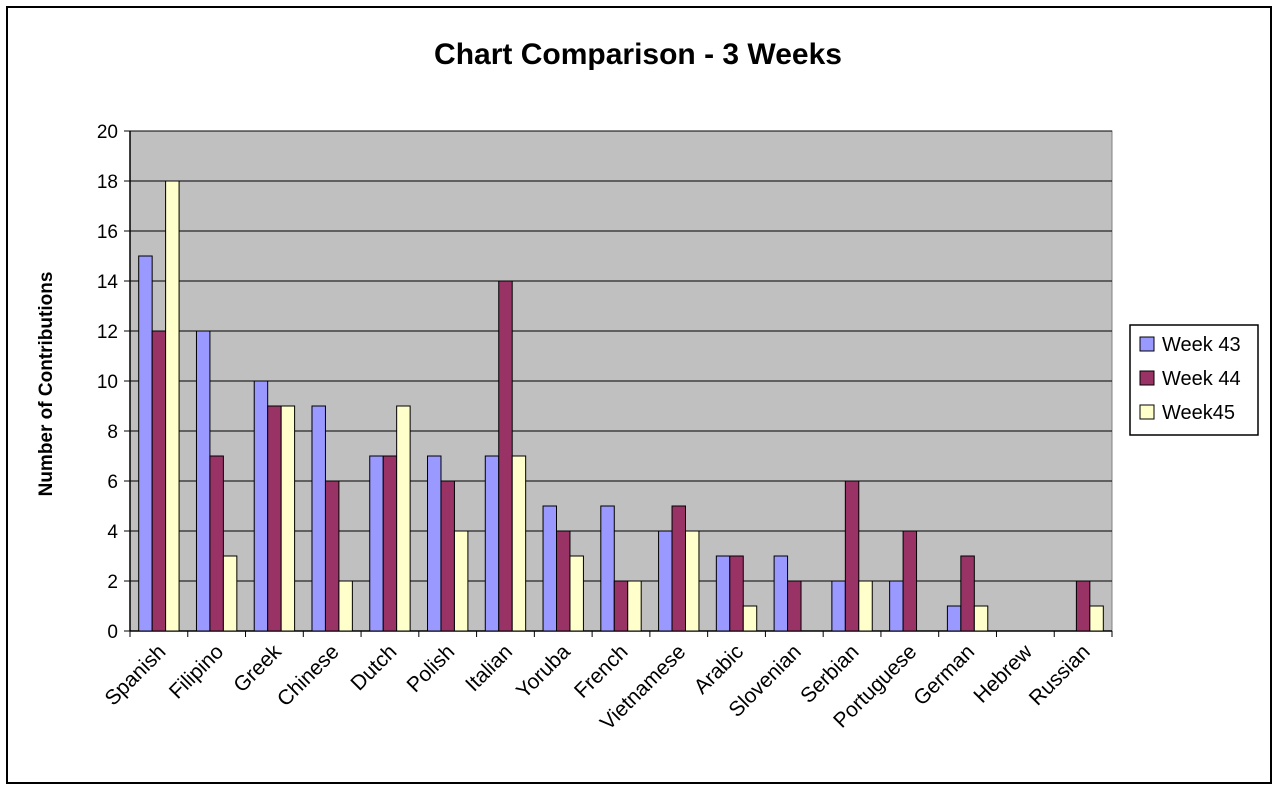 The width and height of the screenshot is (1280, 792). What do you see at coordinates (692, 581) in the screenshot?
I see `bar-vietnamese-week45` at bounding box center [692, 581].